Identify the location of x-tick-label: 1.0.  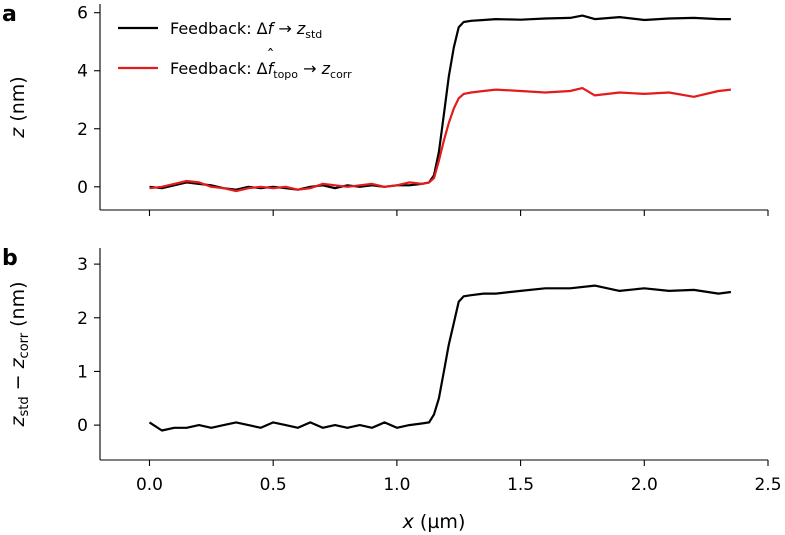
(396, 485).